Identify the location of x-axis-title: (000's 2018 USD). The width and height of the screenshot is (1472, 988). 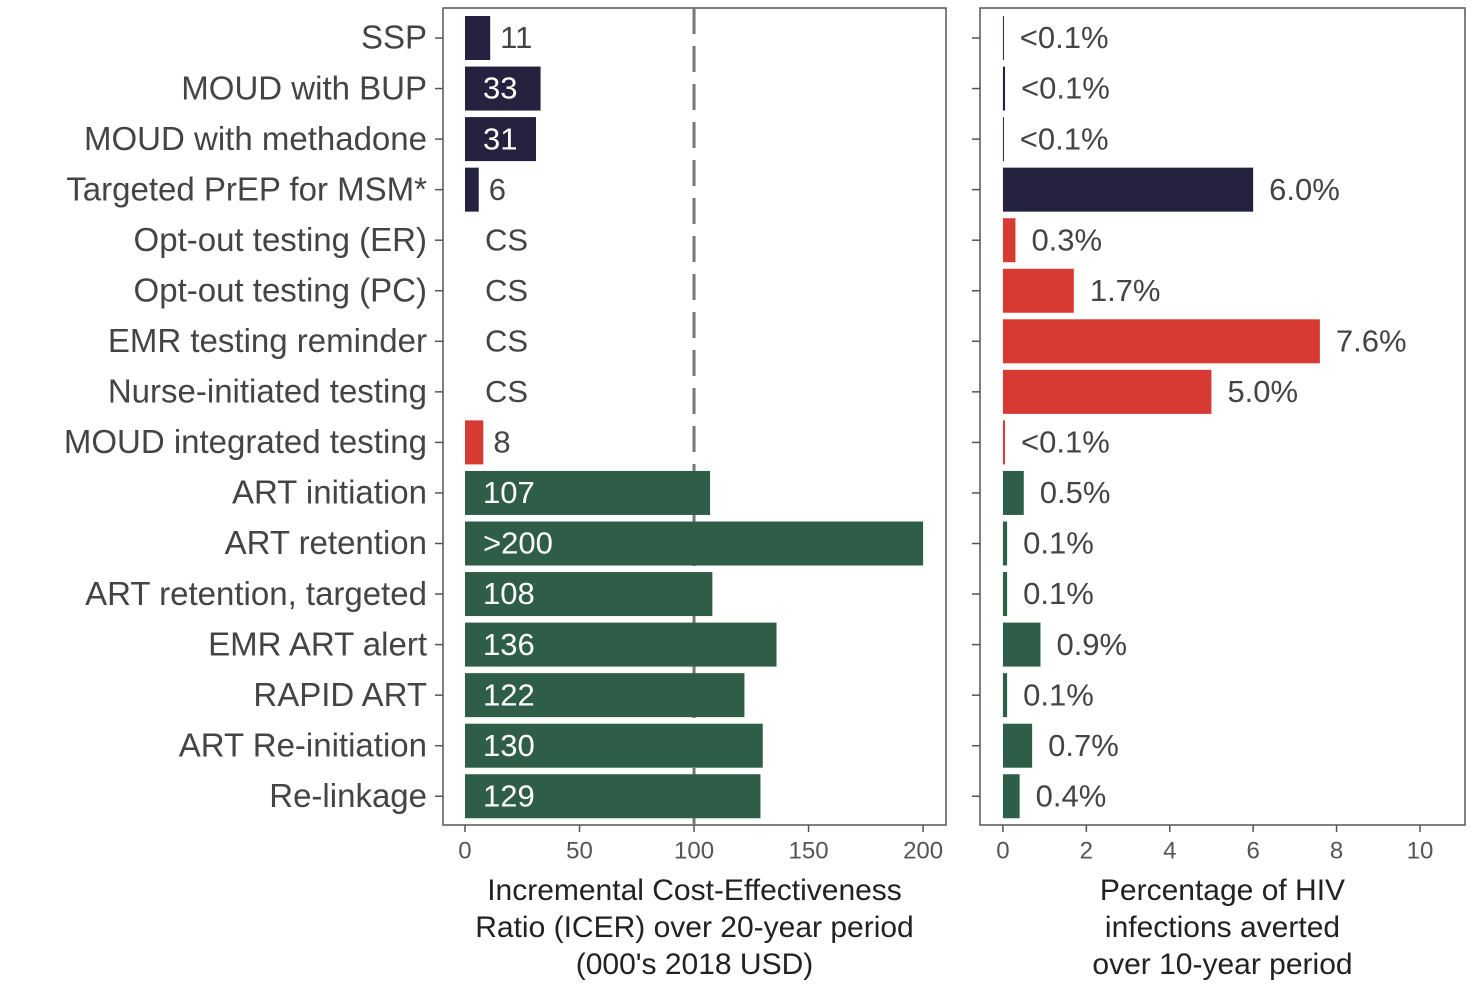
(695, 964).